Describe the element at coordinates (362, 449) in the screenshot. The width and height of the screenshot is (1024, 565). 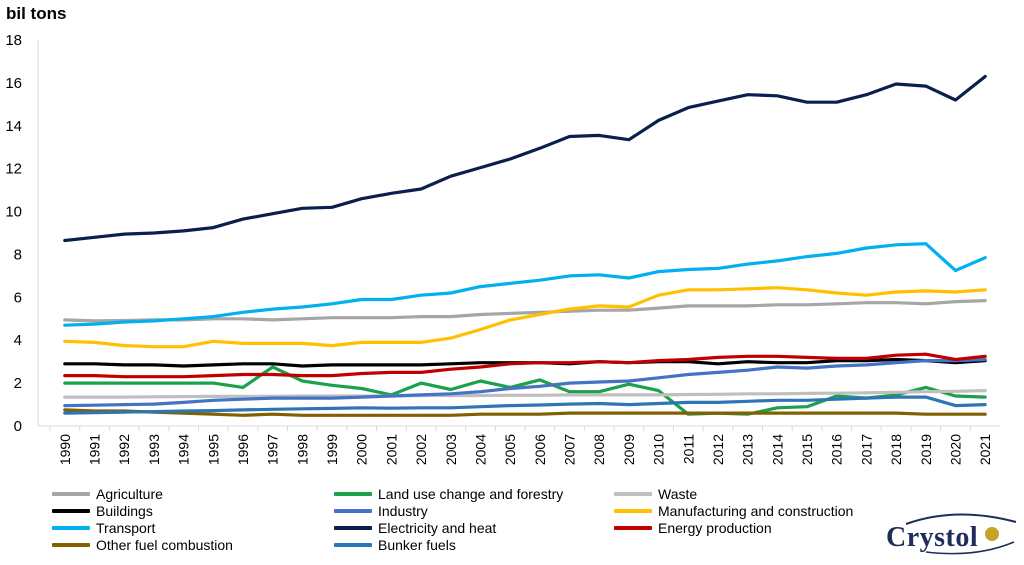
I see `x-tick-label: 2000` at that location.